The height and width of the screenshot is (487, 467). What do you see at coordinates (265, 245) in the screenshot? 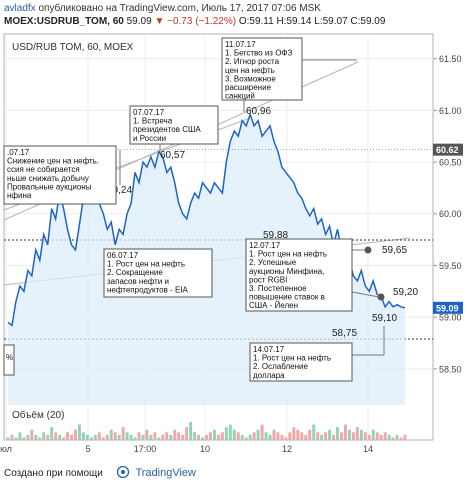
I see `annotation-text: 12.07.17` at bounding box center [265, 245].